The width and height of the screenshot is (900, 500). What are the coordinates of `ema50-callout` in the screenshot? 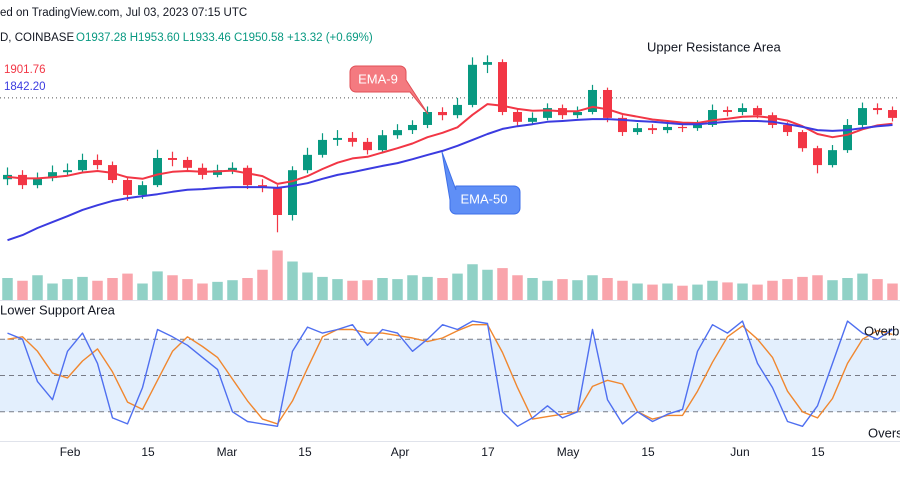 It's located at (481, 183).